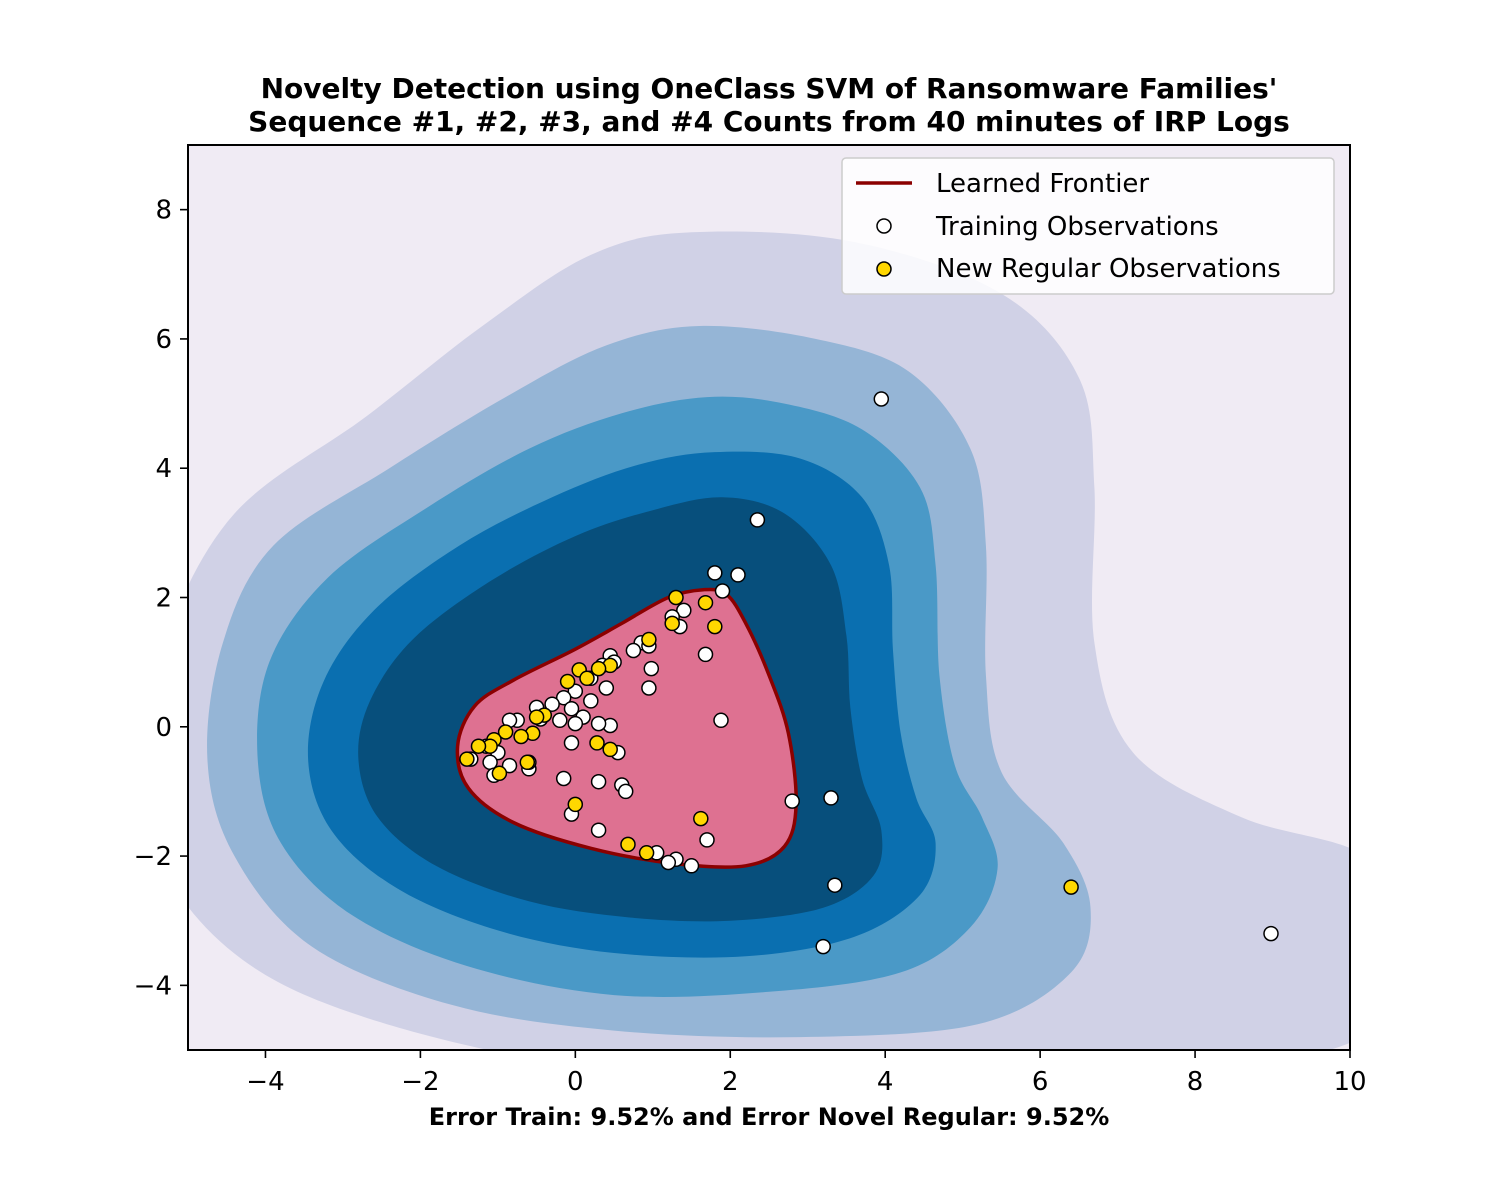 The image size is (1500, 1200). I want to click on learned-frontier, so click(626, 728).